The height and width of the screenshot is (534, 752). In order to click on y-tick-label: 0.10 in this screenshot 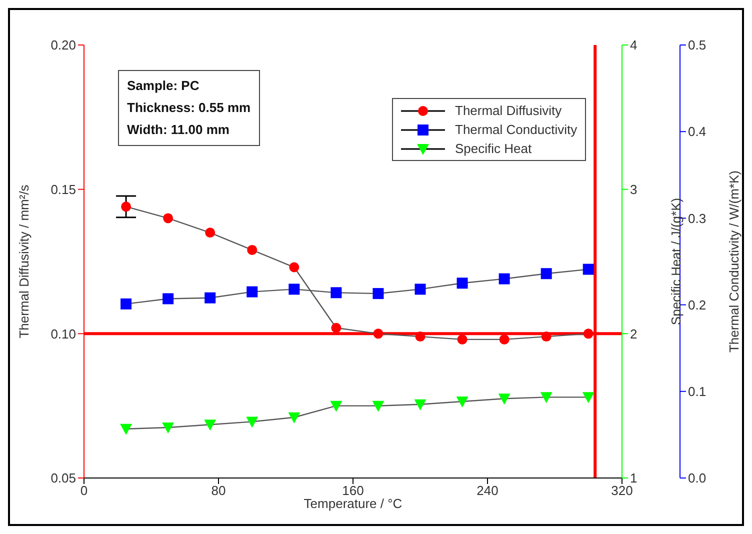, I will do `click(63, 334)`.